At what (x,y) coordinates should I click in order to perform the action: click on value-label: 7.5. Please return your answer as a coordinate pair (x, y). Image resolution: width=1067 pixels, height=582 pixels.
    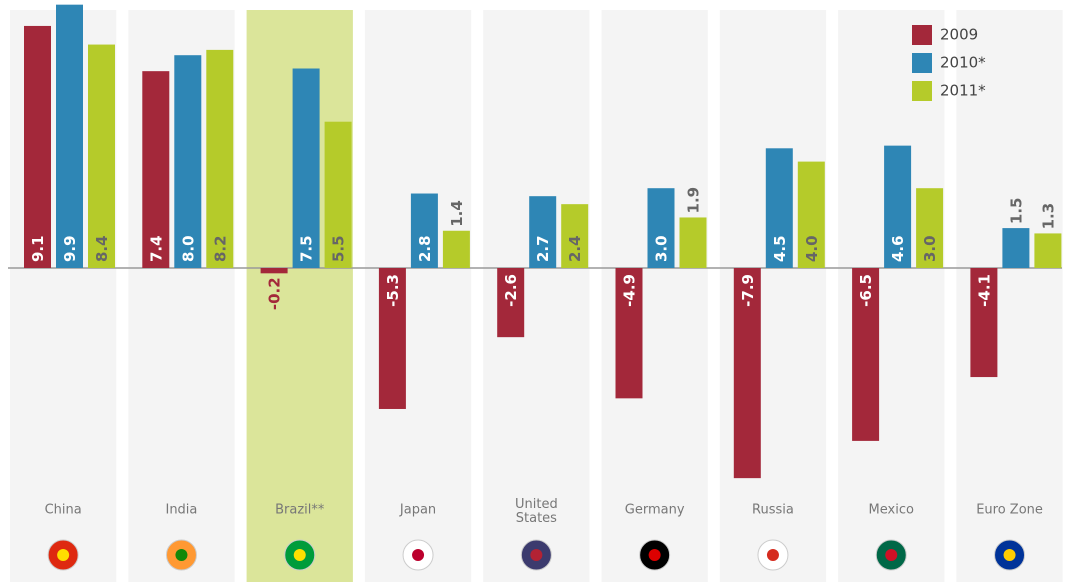
    Looking at the image, I should click on (307, 248).